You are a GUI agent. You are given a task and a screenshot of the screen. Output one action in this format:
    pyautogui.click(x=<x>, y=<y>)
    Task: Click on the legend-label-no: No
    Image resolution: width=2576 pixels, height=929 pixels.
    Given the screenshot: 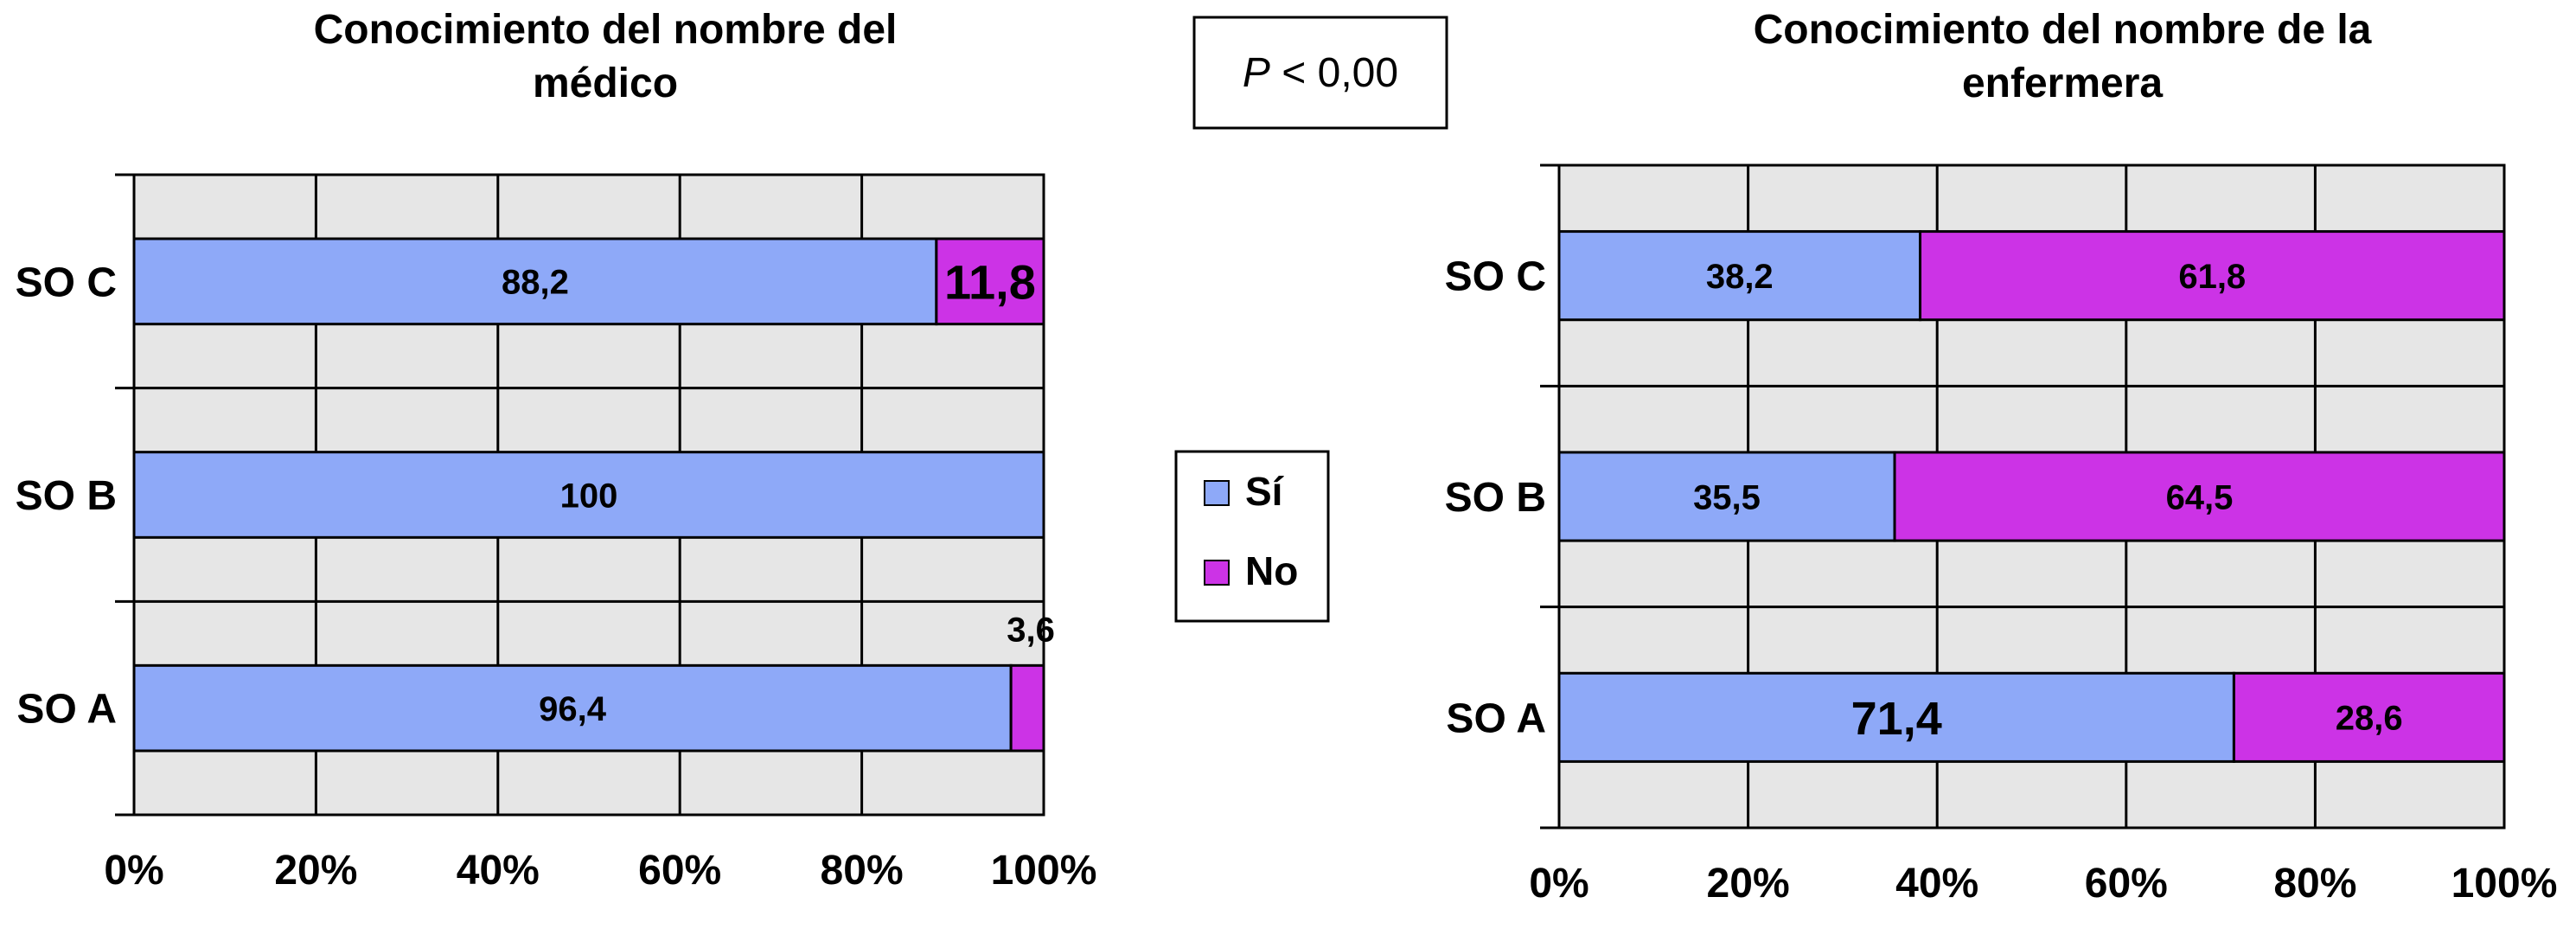 What is the action you would take?
    pyautogui.click(x=1272, y=570)
    